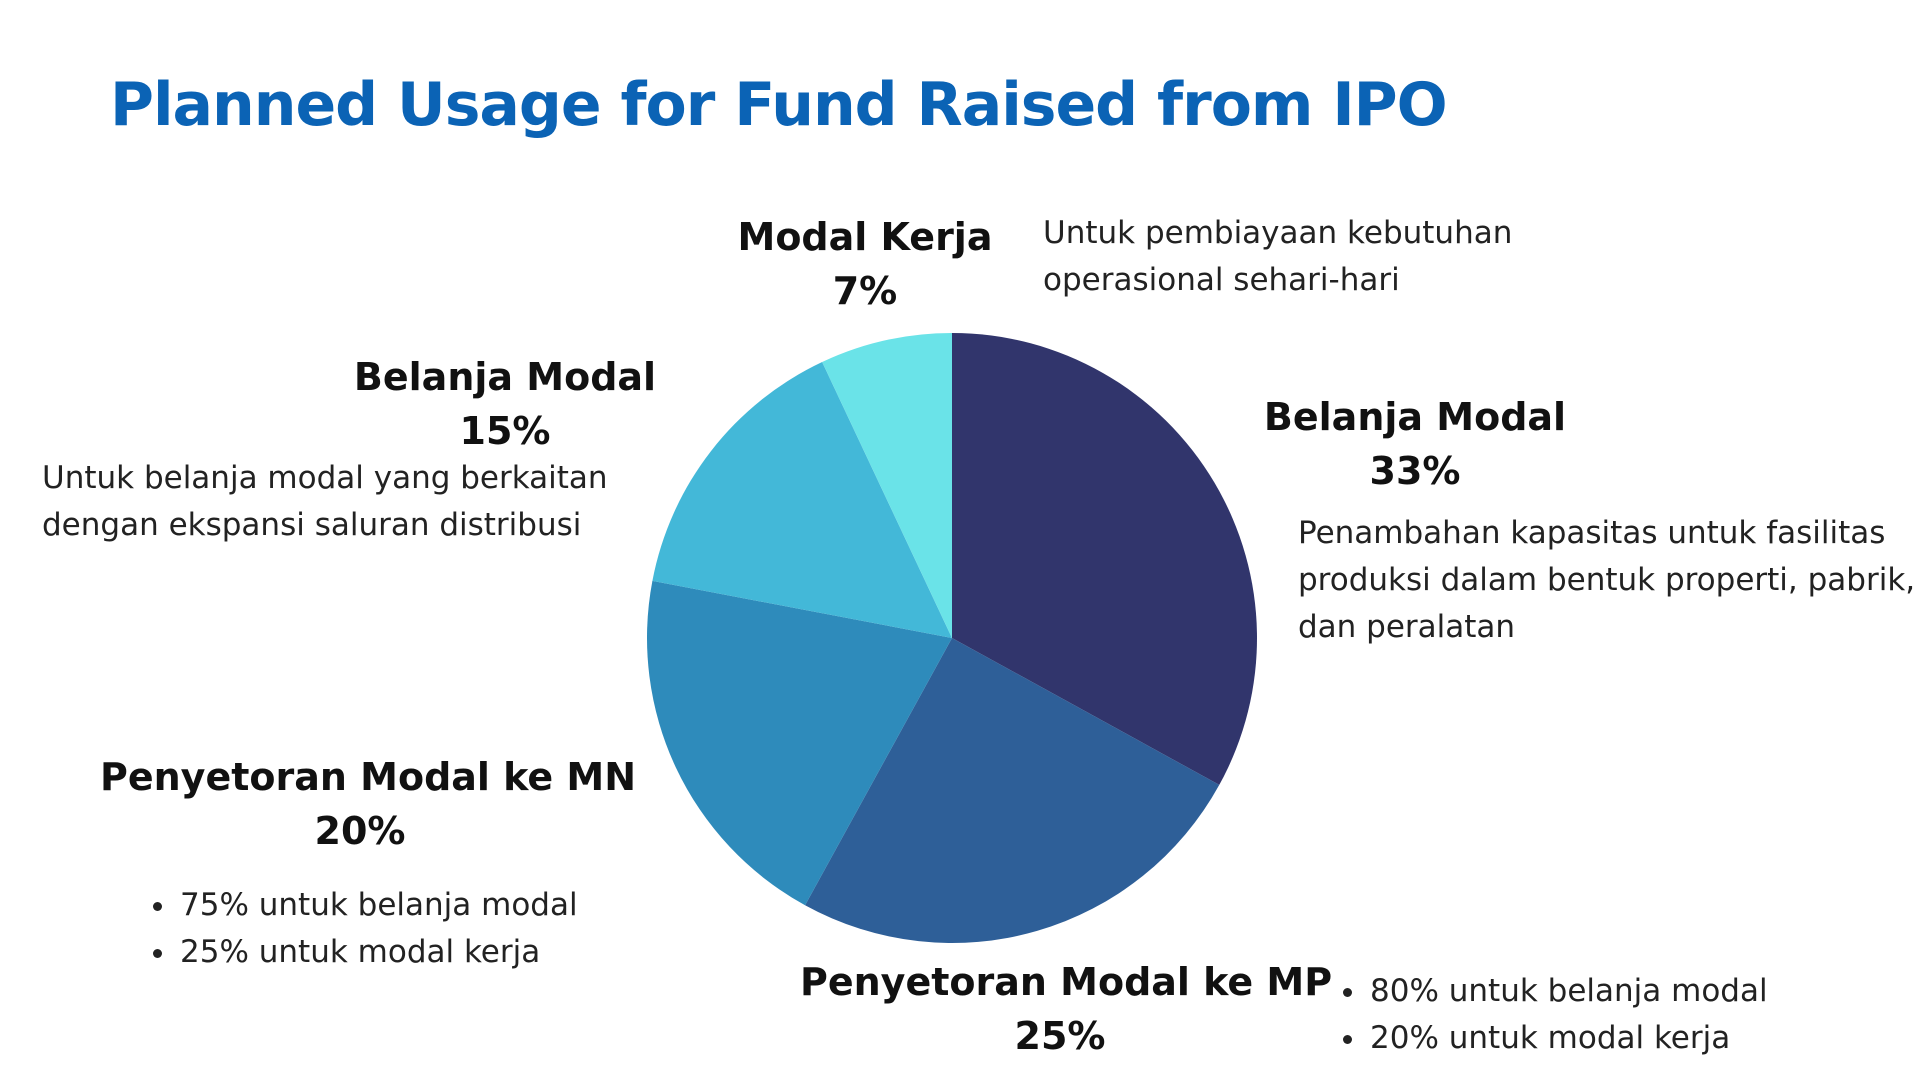  What do you see at coordinates (1592, 533) in the screenshot?
I see `description-line: Penambahan kapasitas untuk fasilitas` at bounding box center [1592, 533].